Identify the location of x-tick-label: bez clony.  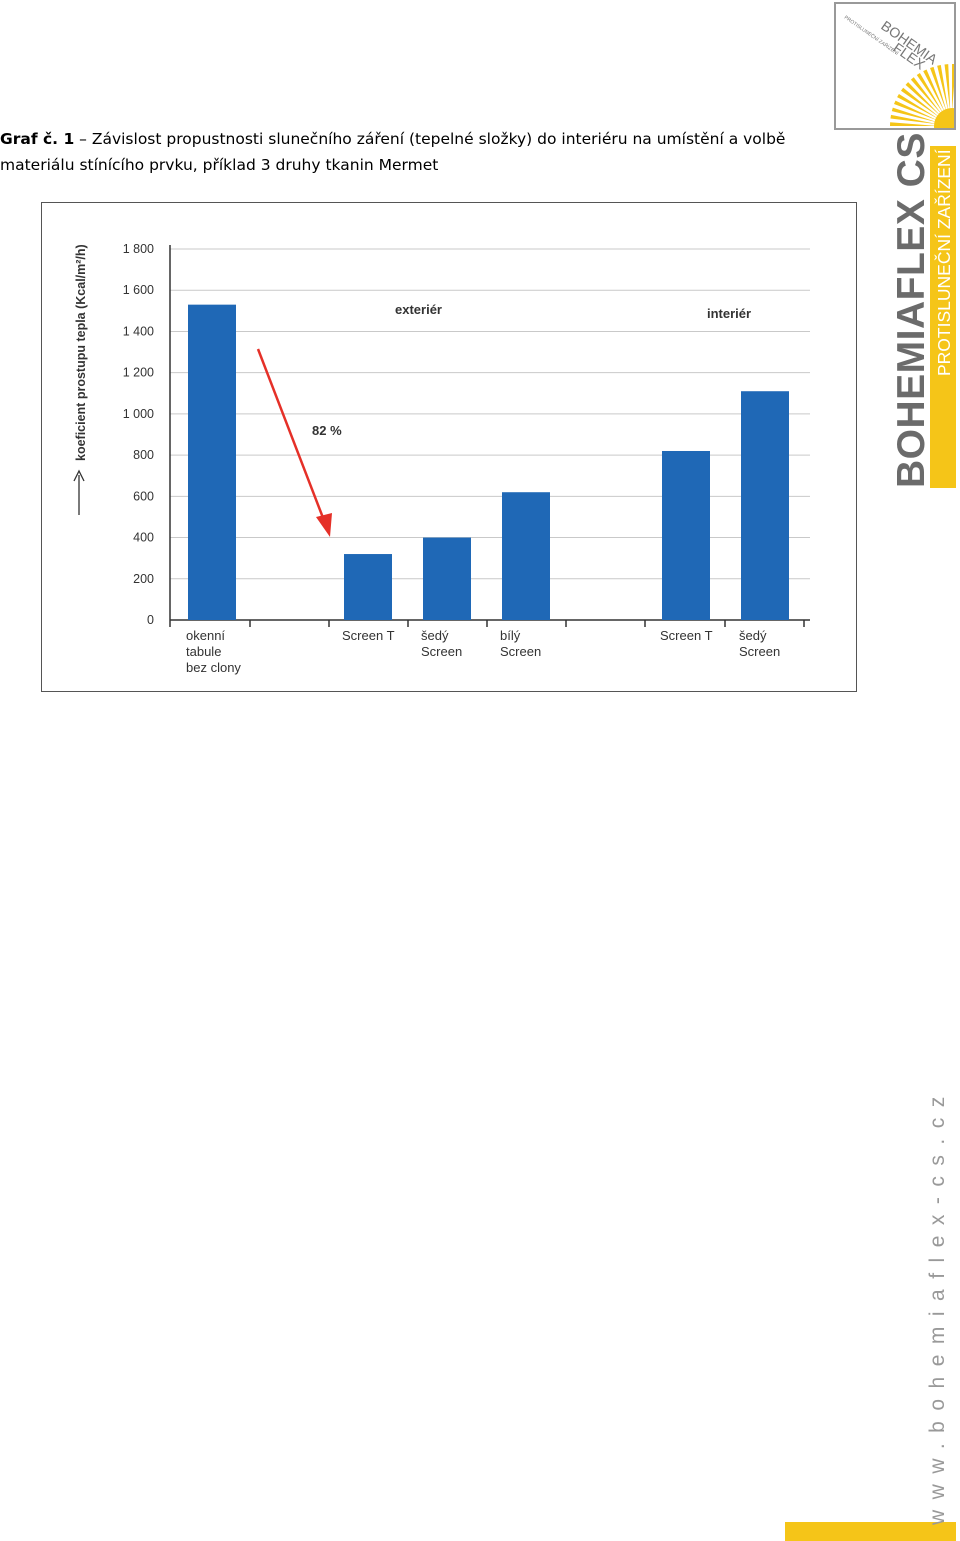
(213, 667).